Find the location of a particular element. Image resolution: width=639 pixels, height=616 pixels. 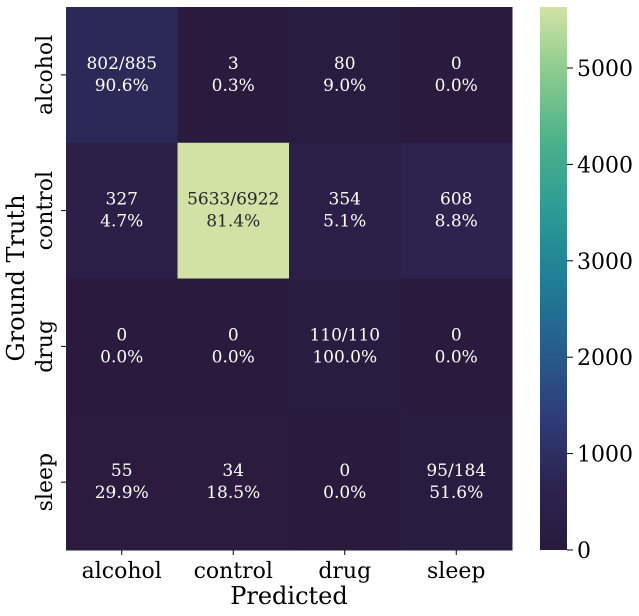

cell-percent-label: 90.6% is located at coordinates (122, 86).